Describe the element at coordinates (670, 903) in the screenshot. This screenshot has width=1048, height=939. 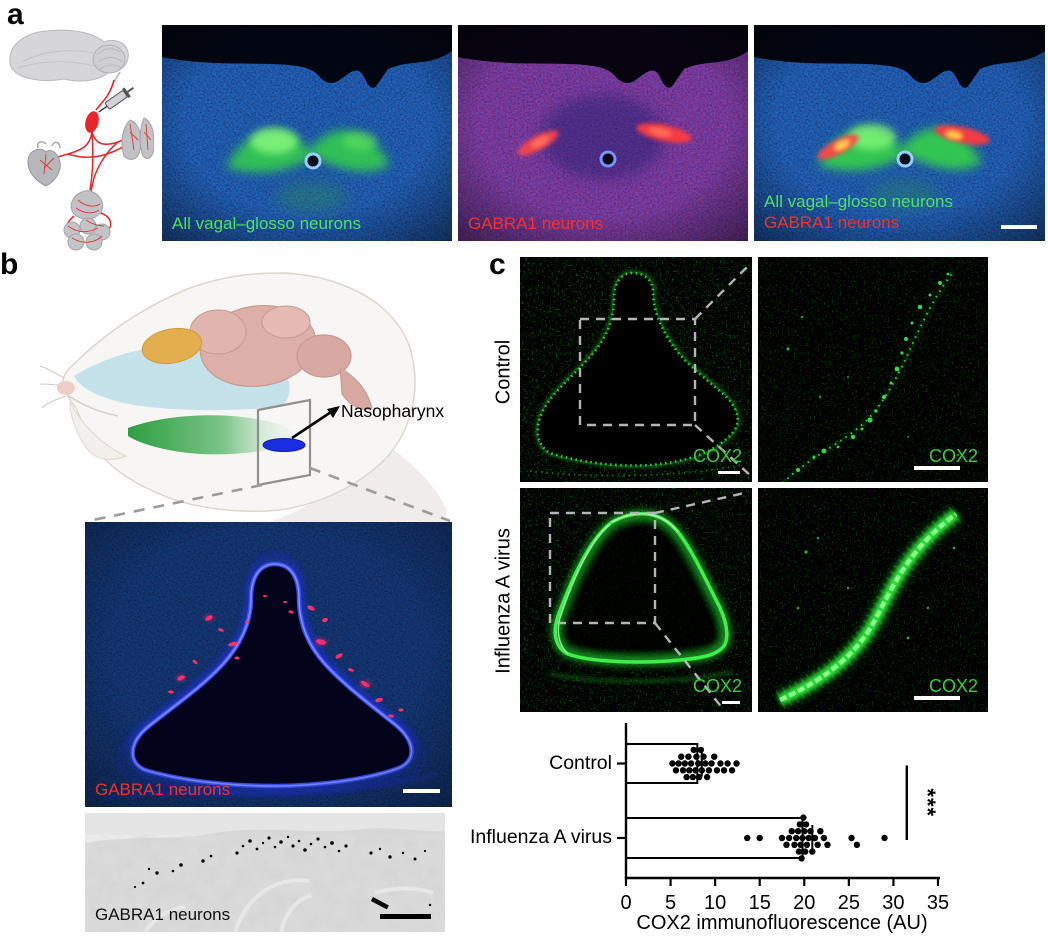
I see `x-tick-label: 5` at that location.